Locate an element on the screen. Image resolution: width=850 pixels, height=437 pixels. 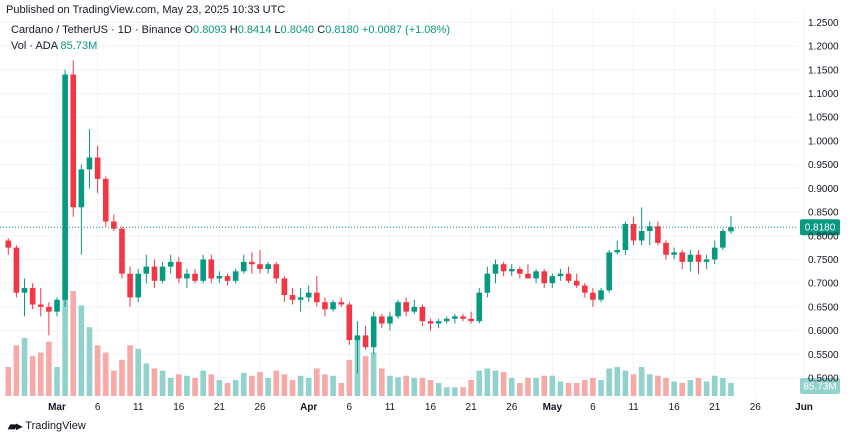
price-tick-label: 0.8000 is located at coordinates (823, 236).